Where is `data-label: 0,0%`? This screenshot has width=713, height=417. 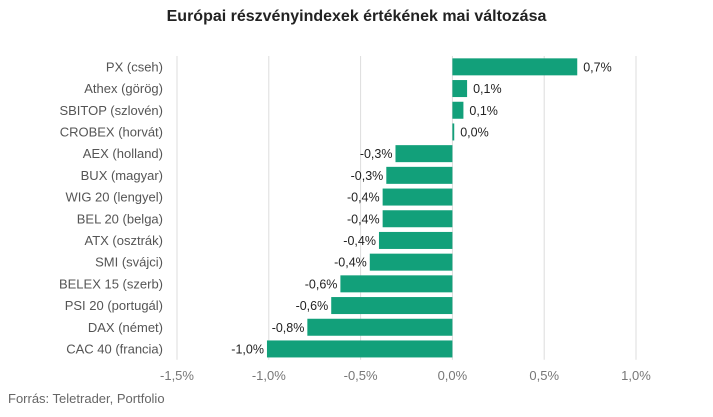
data-label: 0,0% is located at coordinates (474, 132).